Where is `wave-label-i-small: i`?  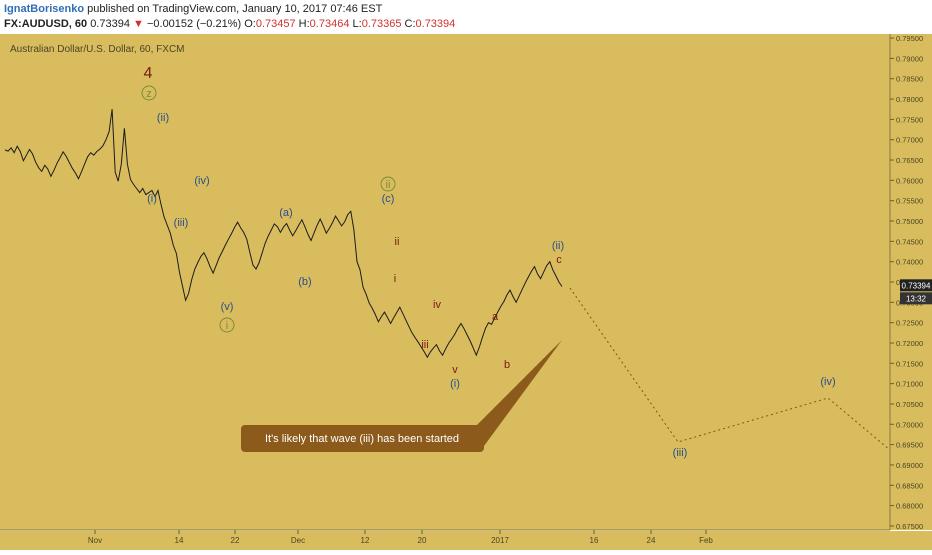
wave-label-i-small: i is located at coordinates (395, 279).